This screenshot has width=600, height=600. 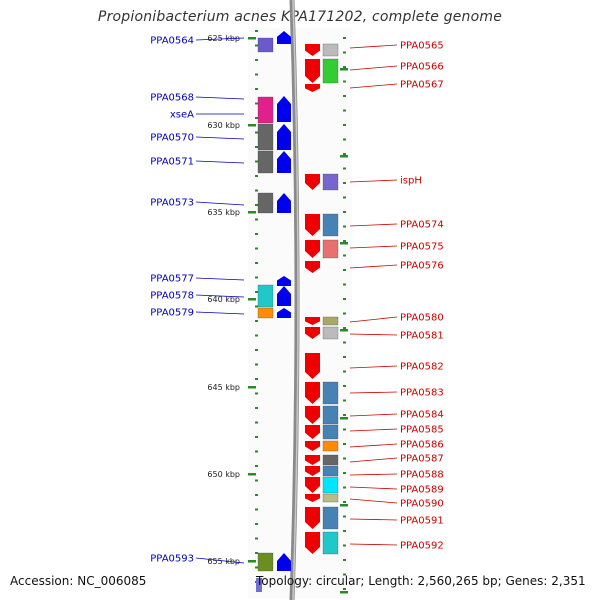 I want to click on gene-label-right: PPA0587, so click(x=422, y=459).